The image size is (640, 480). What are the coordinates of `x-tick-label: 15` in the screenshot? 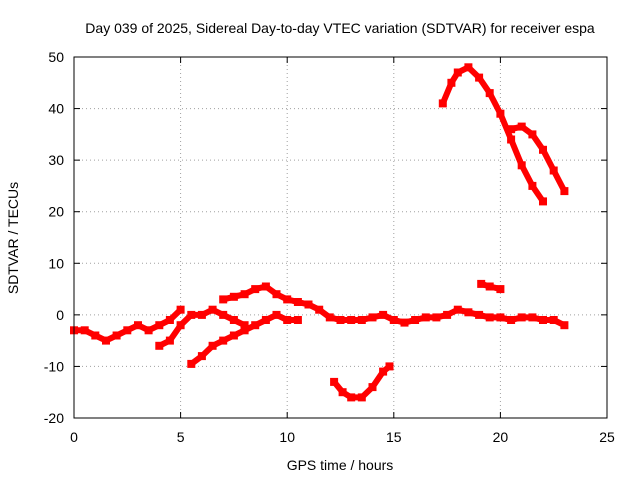 It's located at (394, 437).